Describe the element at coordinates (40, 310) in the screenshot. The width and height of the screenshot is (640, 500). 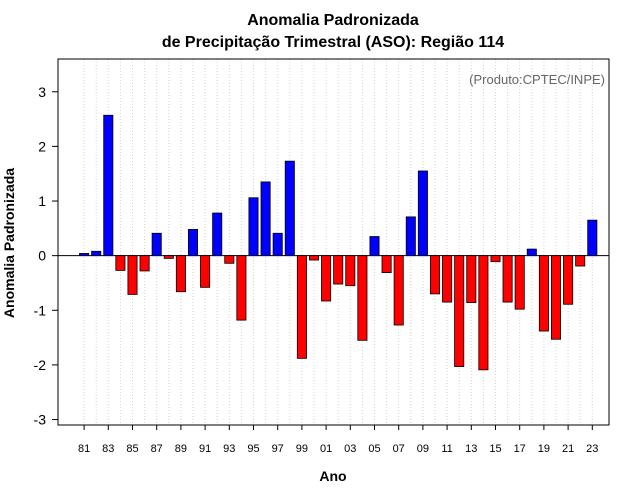
I see `y-tick-label: -1` at that location.